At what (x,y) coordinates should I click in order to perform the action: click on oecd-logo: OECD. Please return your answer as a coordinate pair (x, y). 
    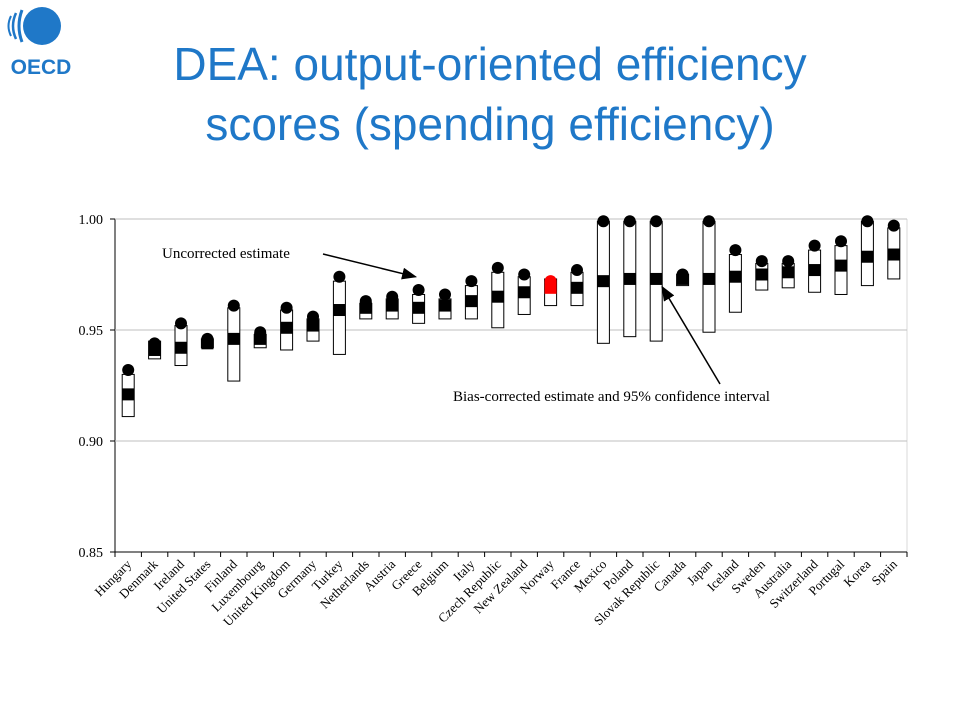
    Looking at the image, I should click on (39, 43).